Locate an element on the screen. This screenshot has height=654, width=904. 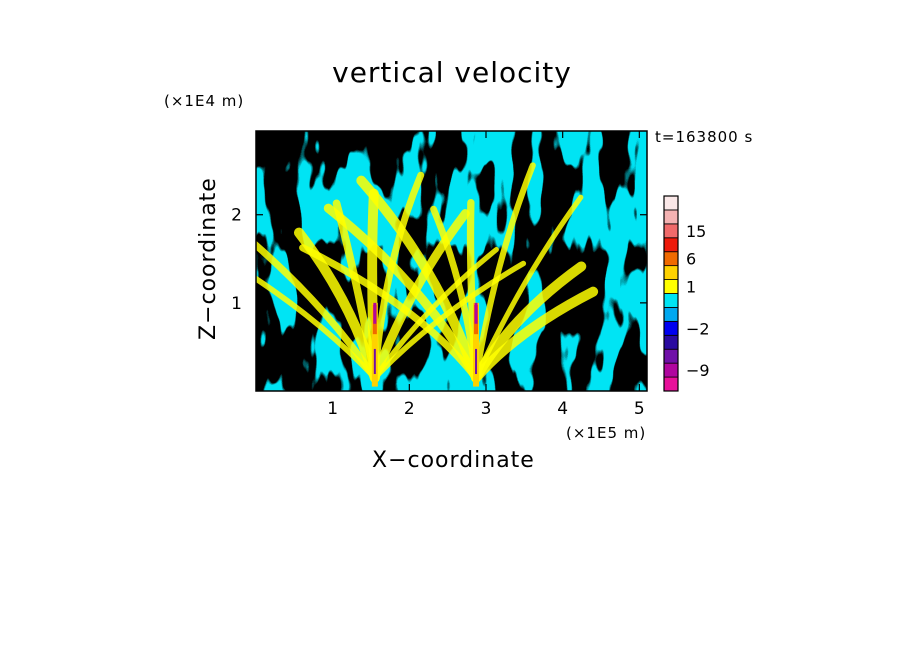
z-axis-unit: (×1E4 m) is located at coordinates (204, 101).